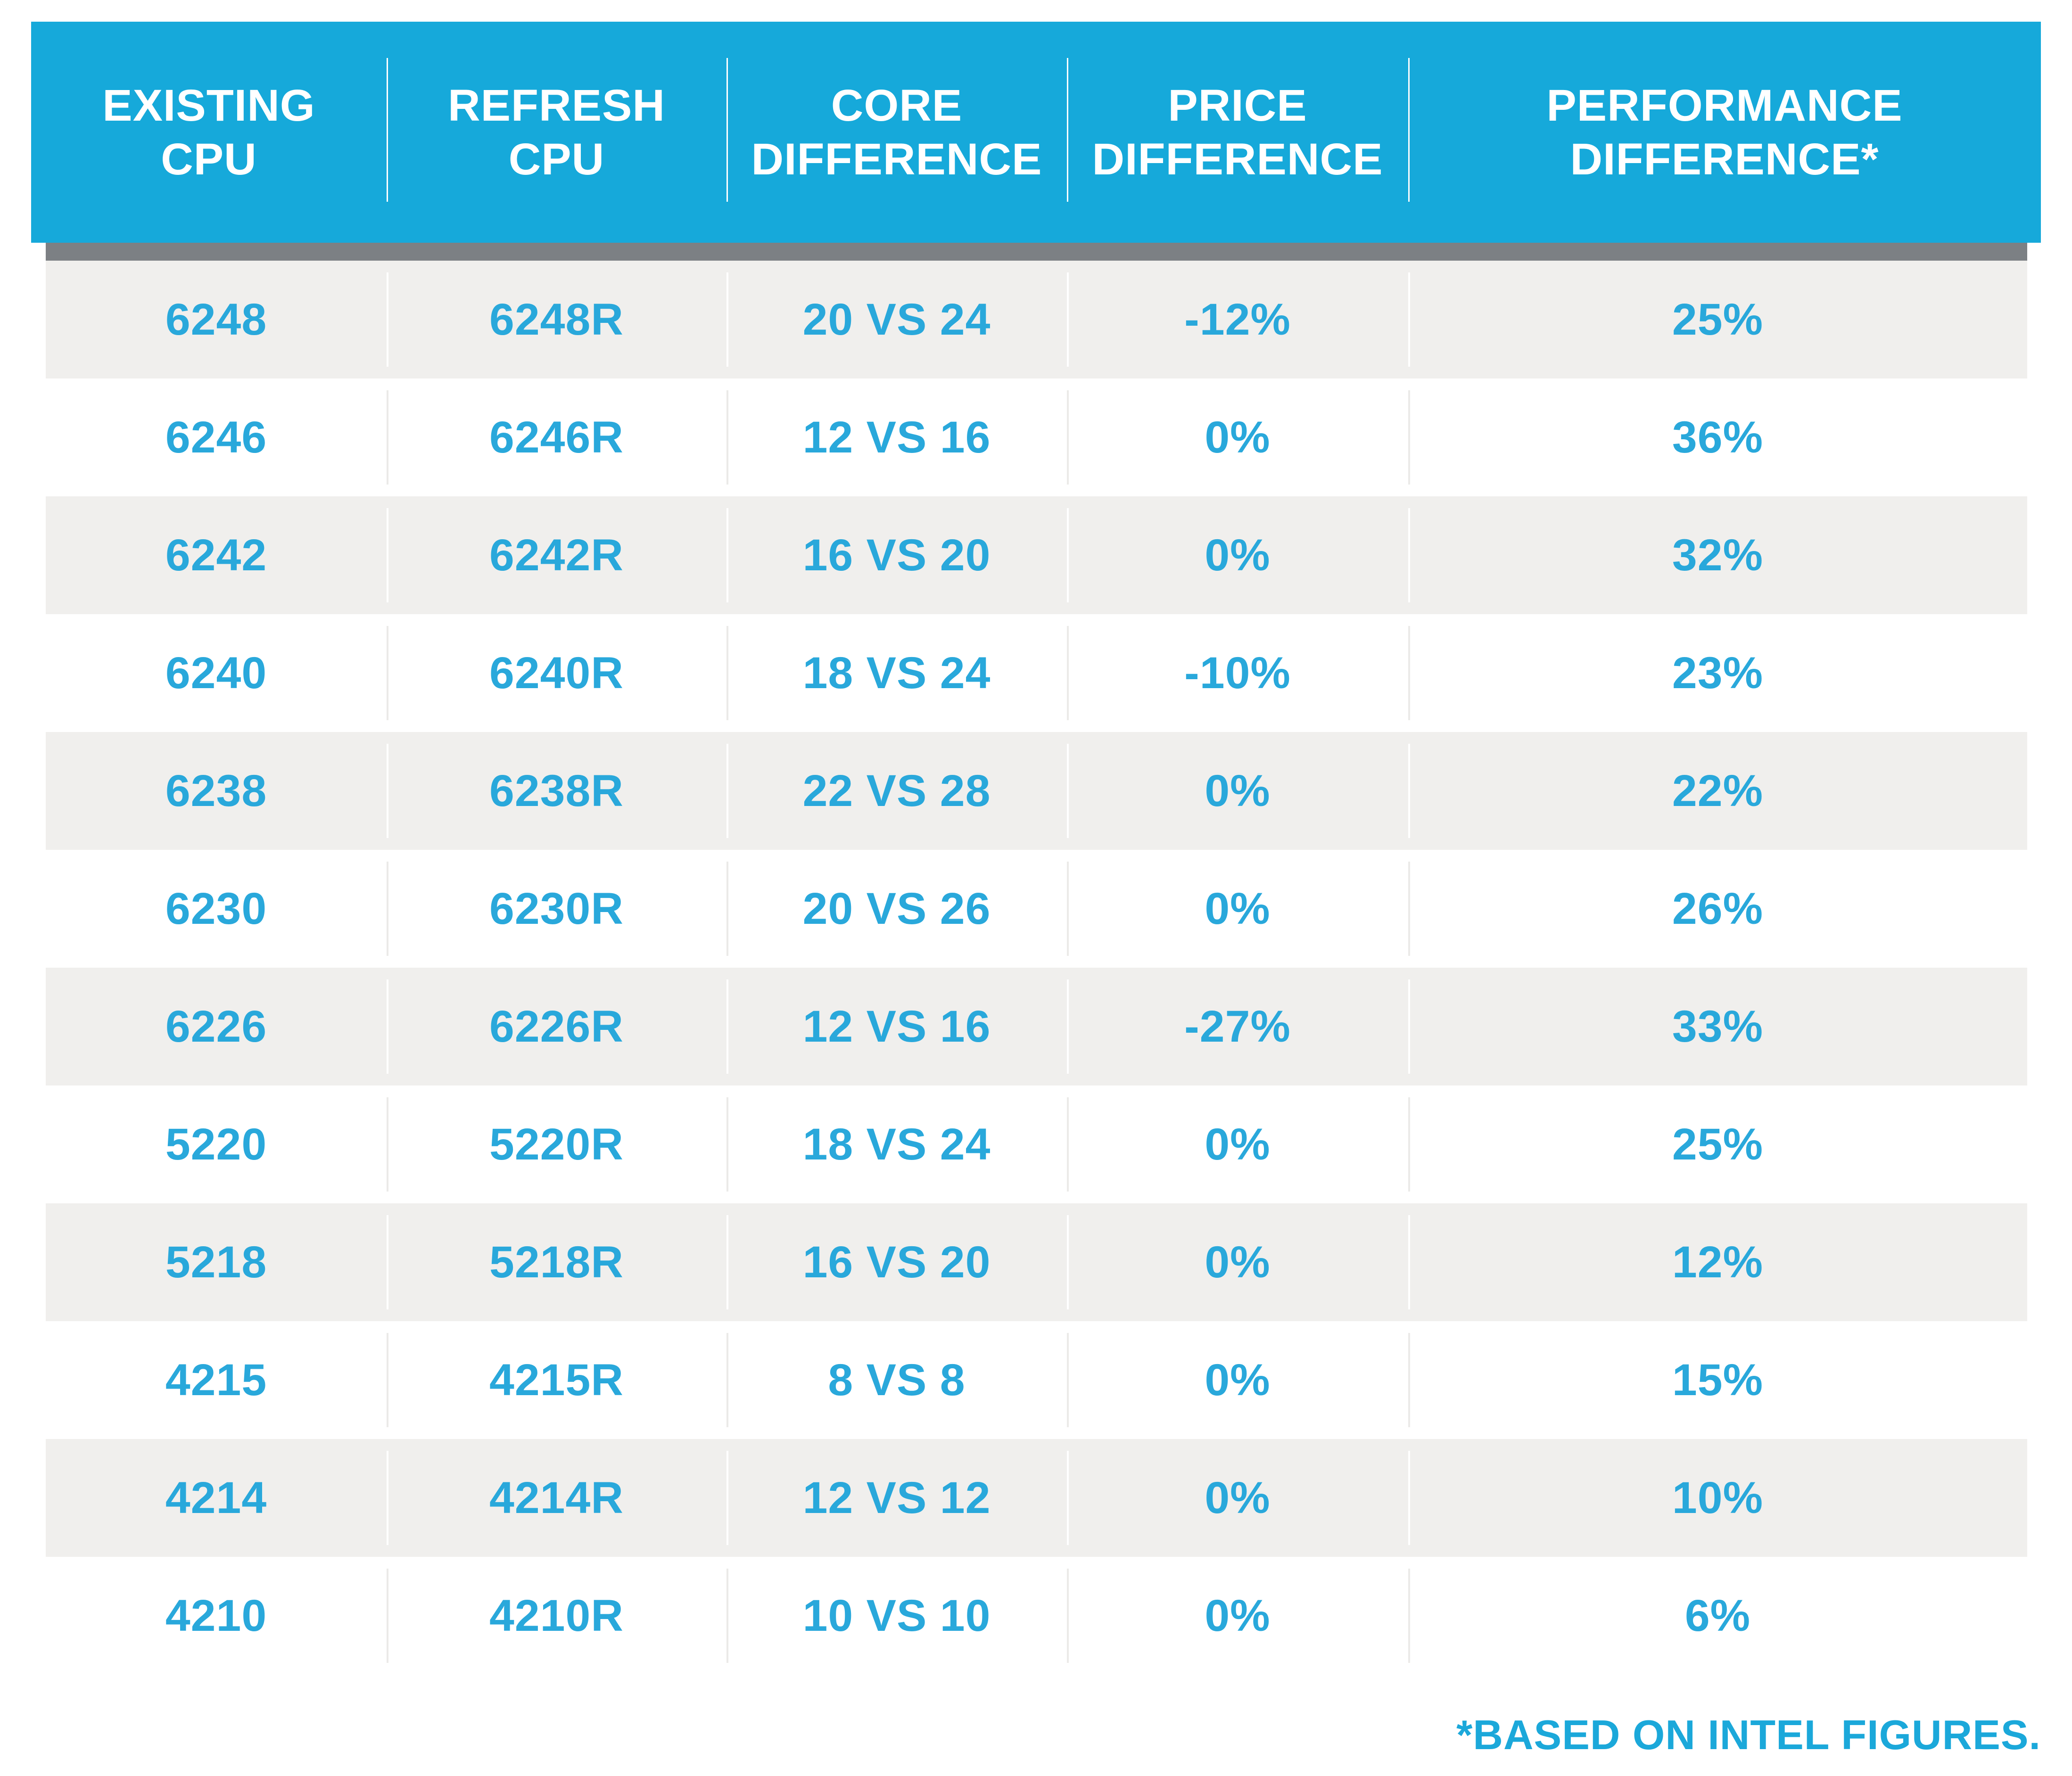 Image resolution: width=2072 pixels, height=1776 pixels. What do you see at coordinates (1036, 437) in the screenshot?
I see `table-row: 6246 6246R 12 VS 16 0% 36%` at bounding box center [1036, 437].